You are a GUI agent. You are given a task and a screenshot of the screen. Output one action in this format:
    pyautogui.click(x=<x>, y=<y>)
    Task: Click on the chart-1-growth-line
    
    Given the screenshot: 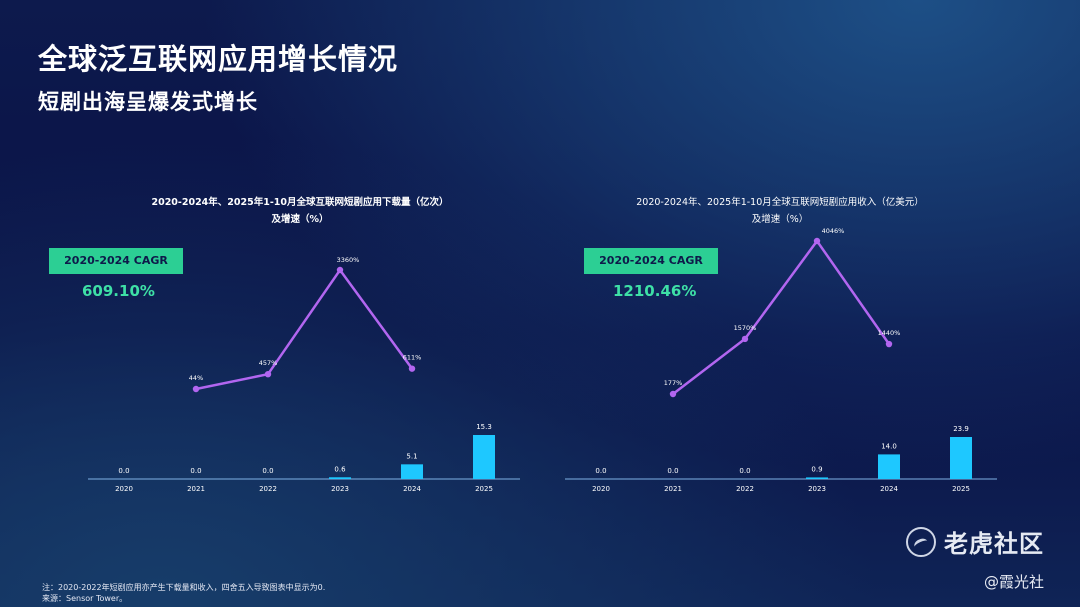 What is the action you would take?
    pyautogui.click(x=304, y=329)
    